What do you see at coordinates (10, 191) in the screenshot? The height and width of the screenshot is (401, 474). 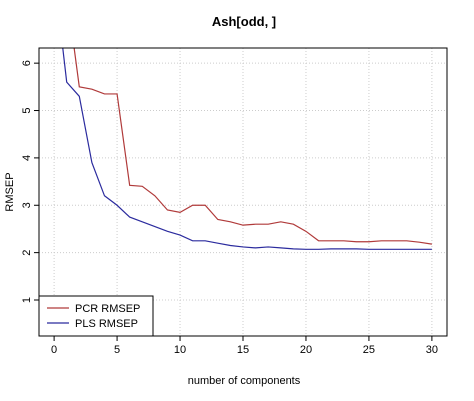 I see `y-axis-label: RMSEP` at bounding box center [10, 191].